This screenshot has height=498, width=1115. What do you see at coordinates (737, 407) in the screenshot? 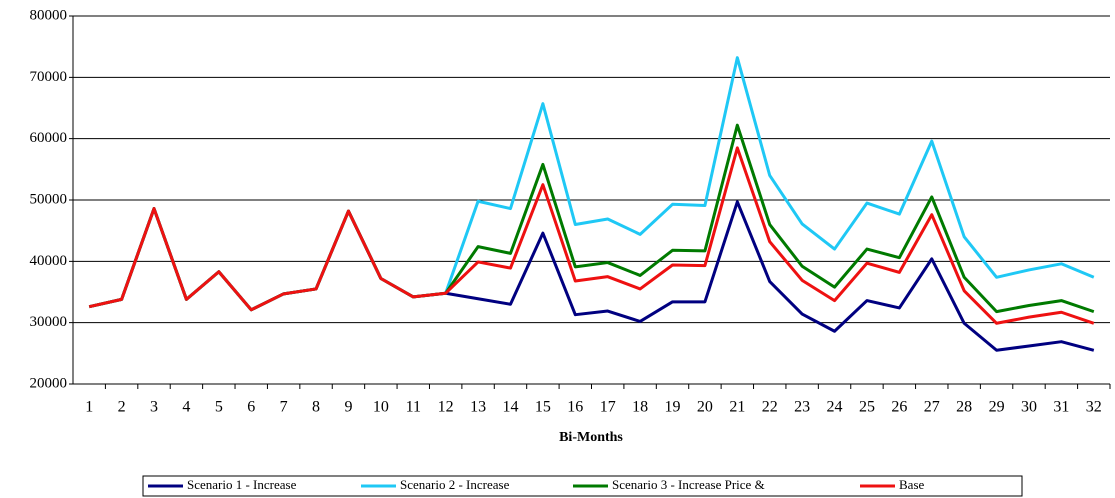
I see `x-tick-label: 21` at bounding box center [737, 407].